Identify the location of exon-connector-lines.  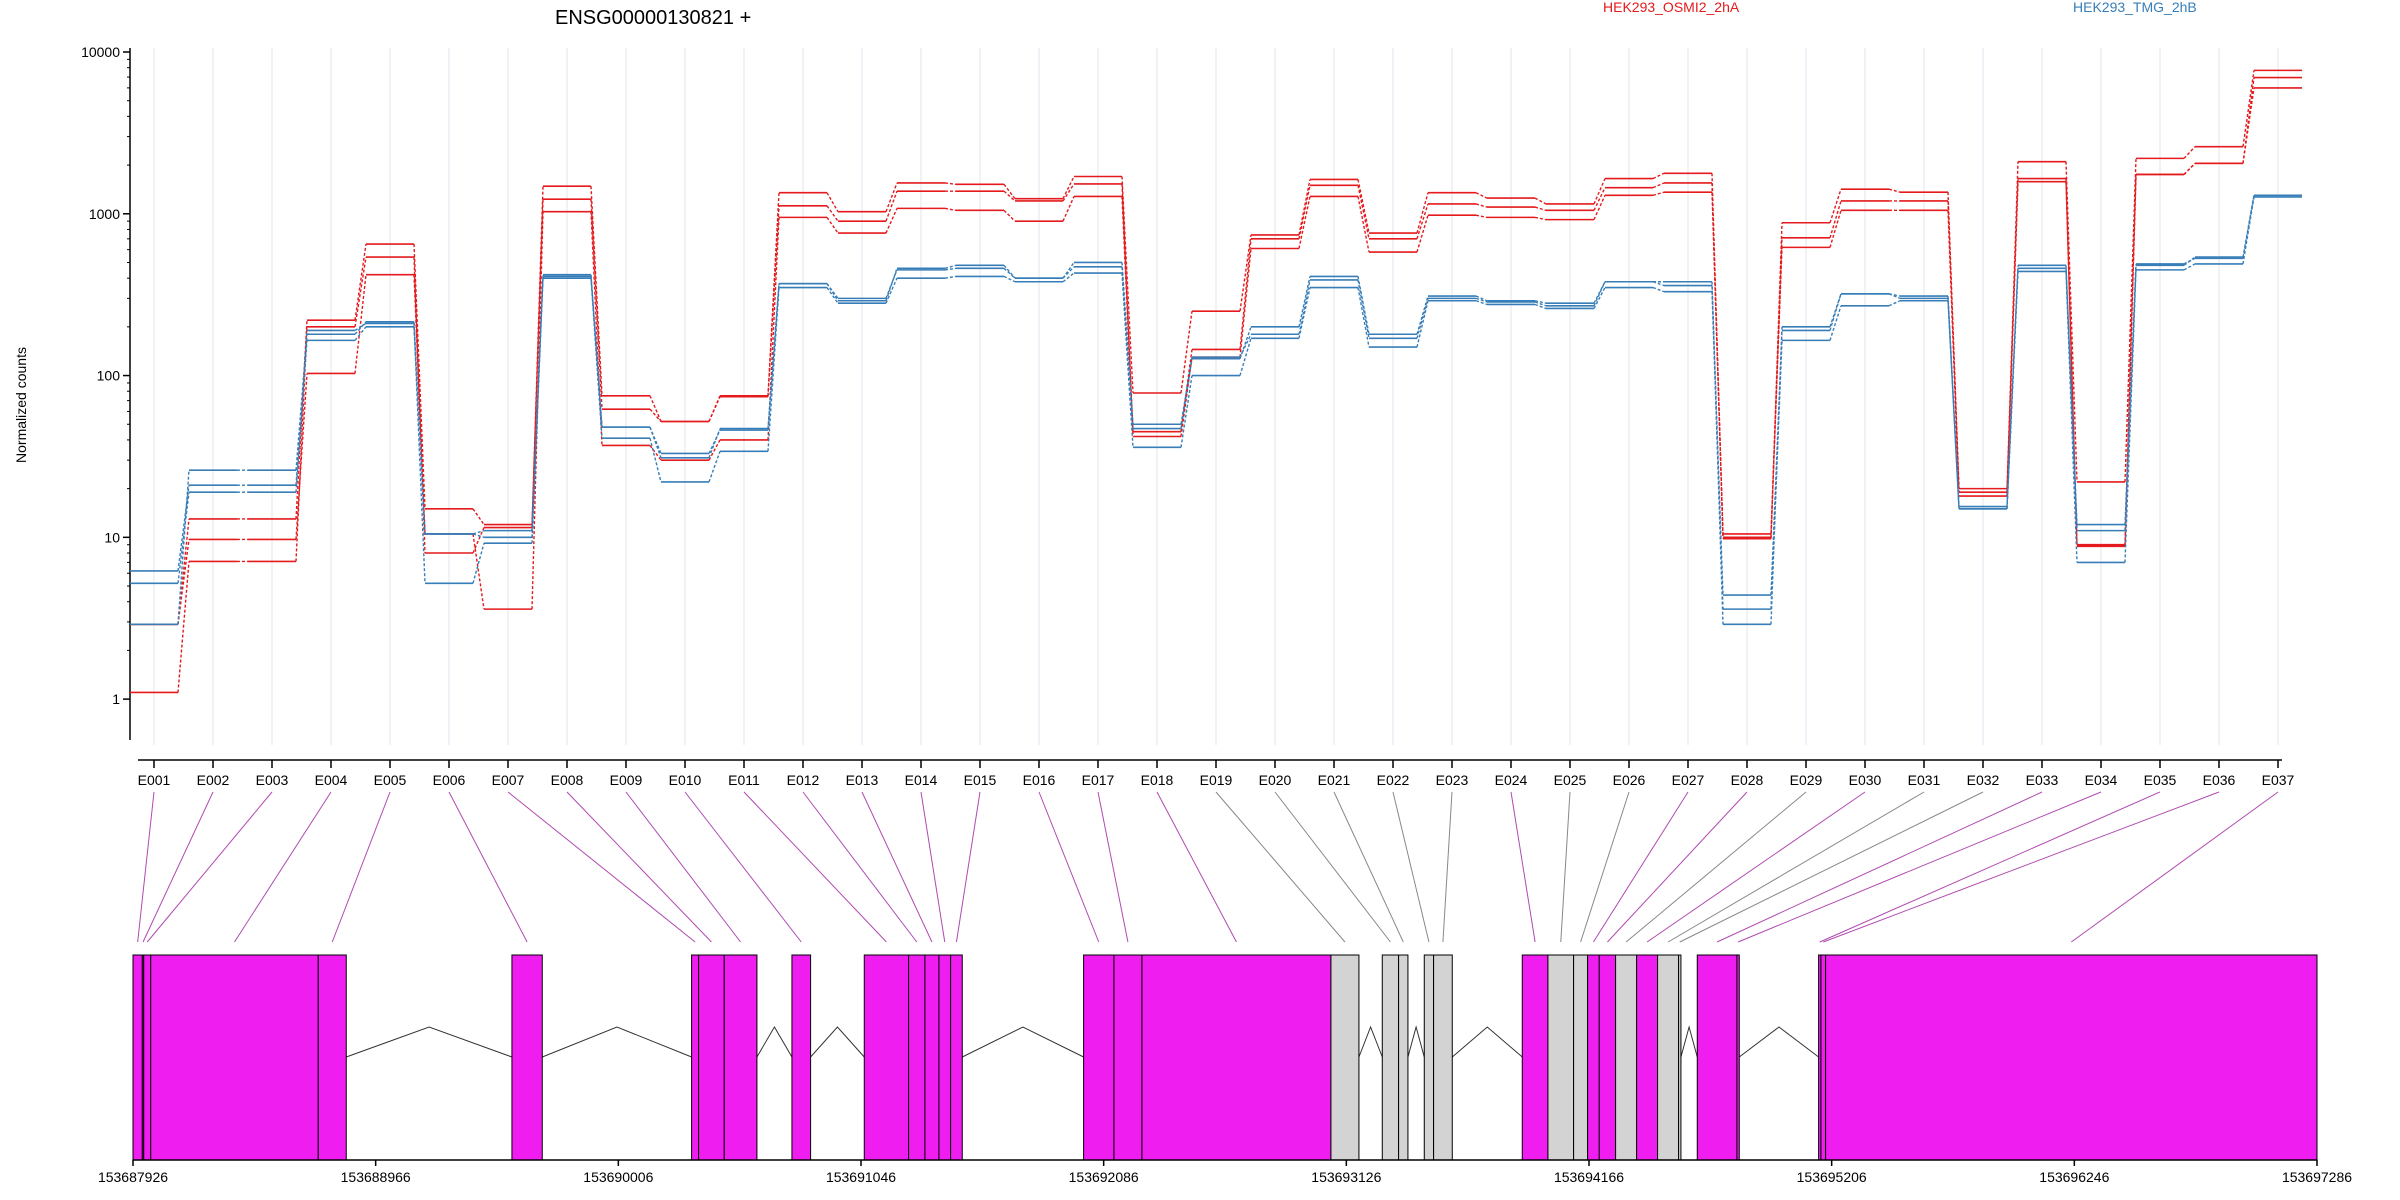
(1208, 867).